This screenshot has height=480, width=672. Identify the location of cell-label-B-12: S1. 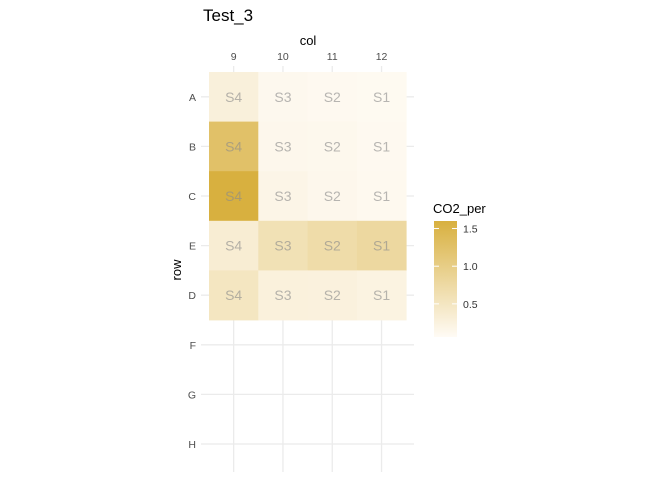
(381, 146).